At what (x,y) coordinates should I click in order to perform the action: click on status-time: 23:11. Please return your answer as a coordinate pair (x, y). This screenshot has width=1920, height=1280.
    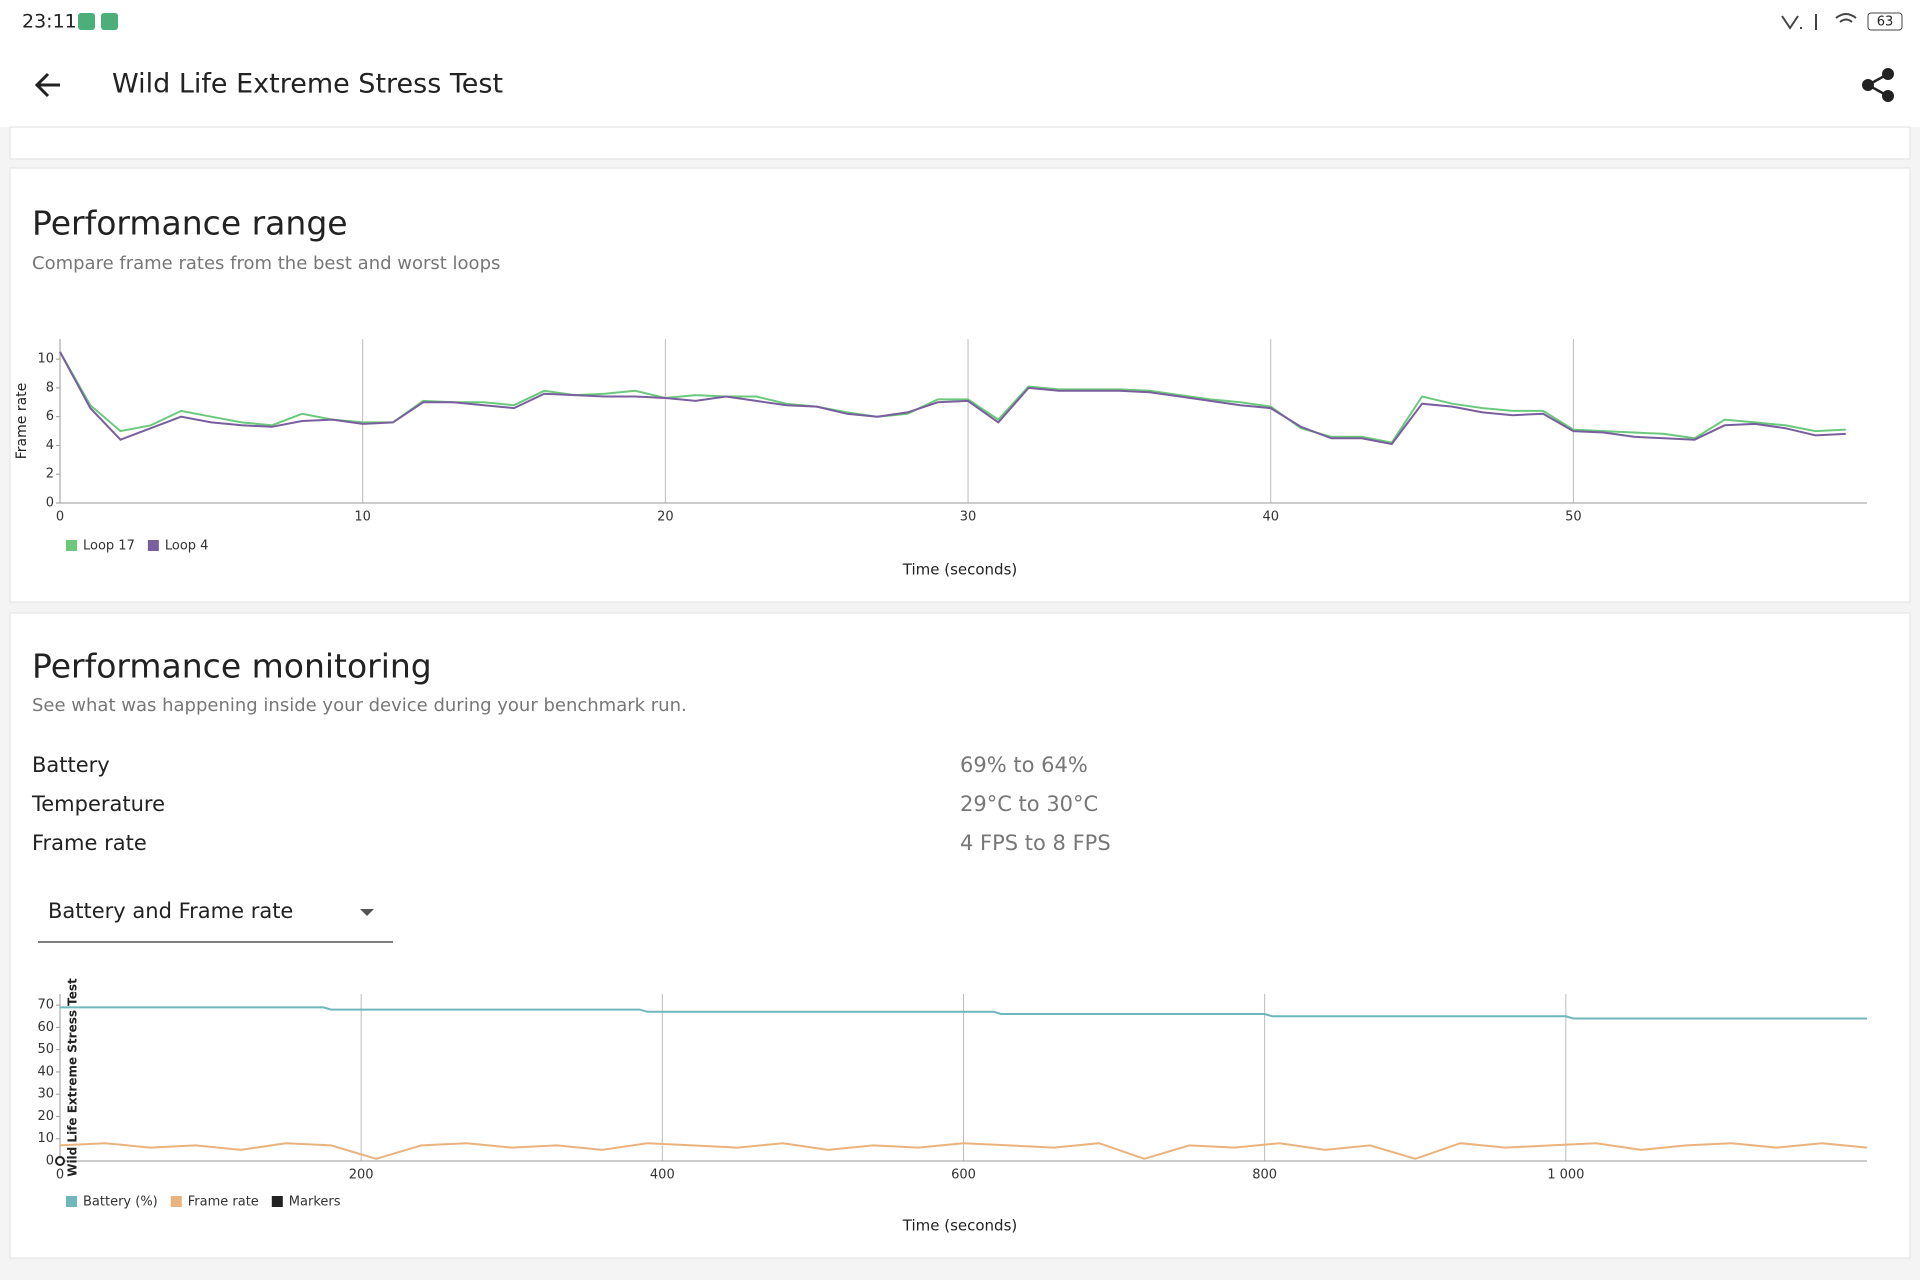
    Looking at the image, I should click on (49, 22).